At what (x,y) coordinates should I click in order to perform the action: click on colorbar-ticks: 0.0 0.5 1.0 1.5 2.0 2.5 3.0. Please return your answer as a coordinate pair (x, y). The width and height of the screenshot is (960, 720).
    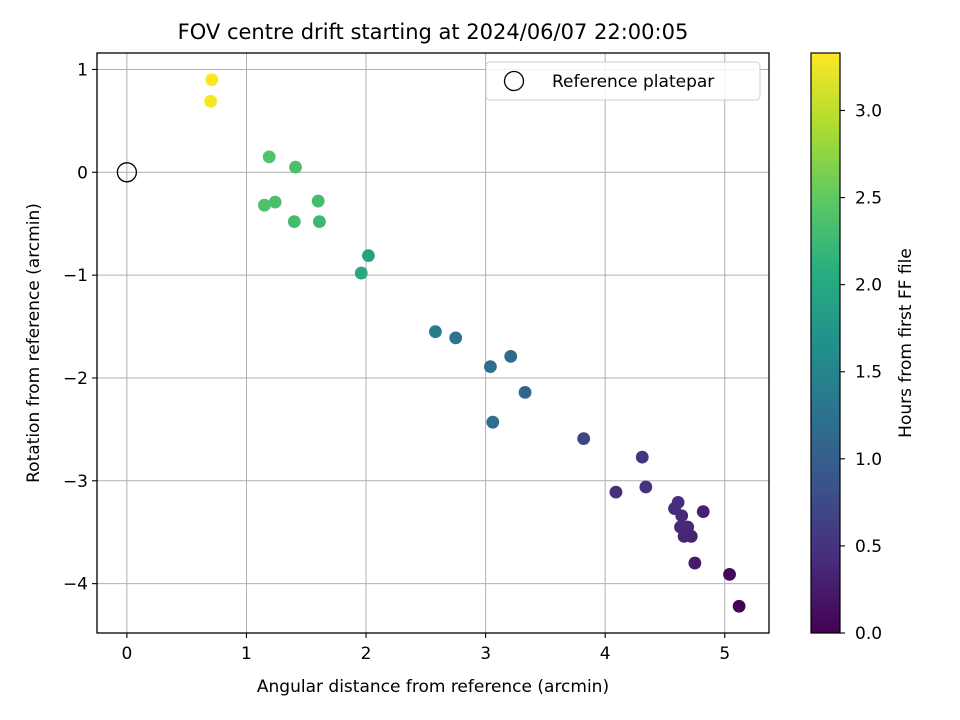
    Looking at the image, I should click on (861, 372).